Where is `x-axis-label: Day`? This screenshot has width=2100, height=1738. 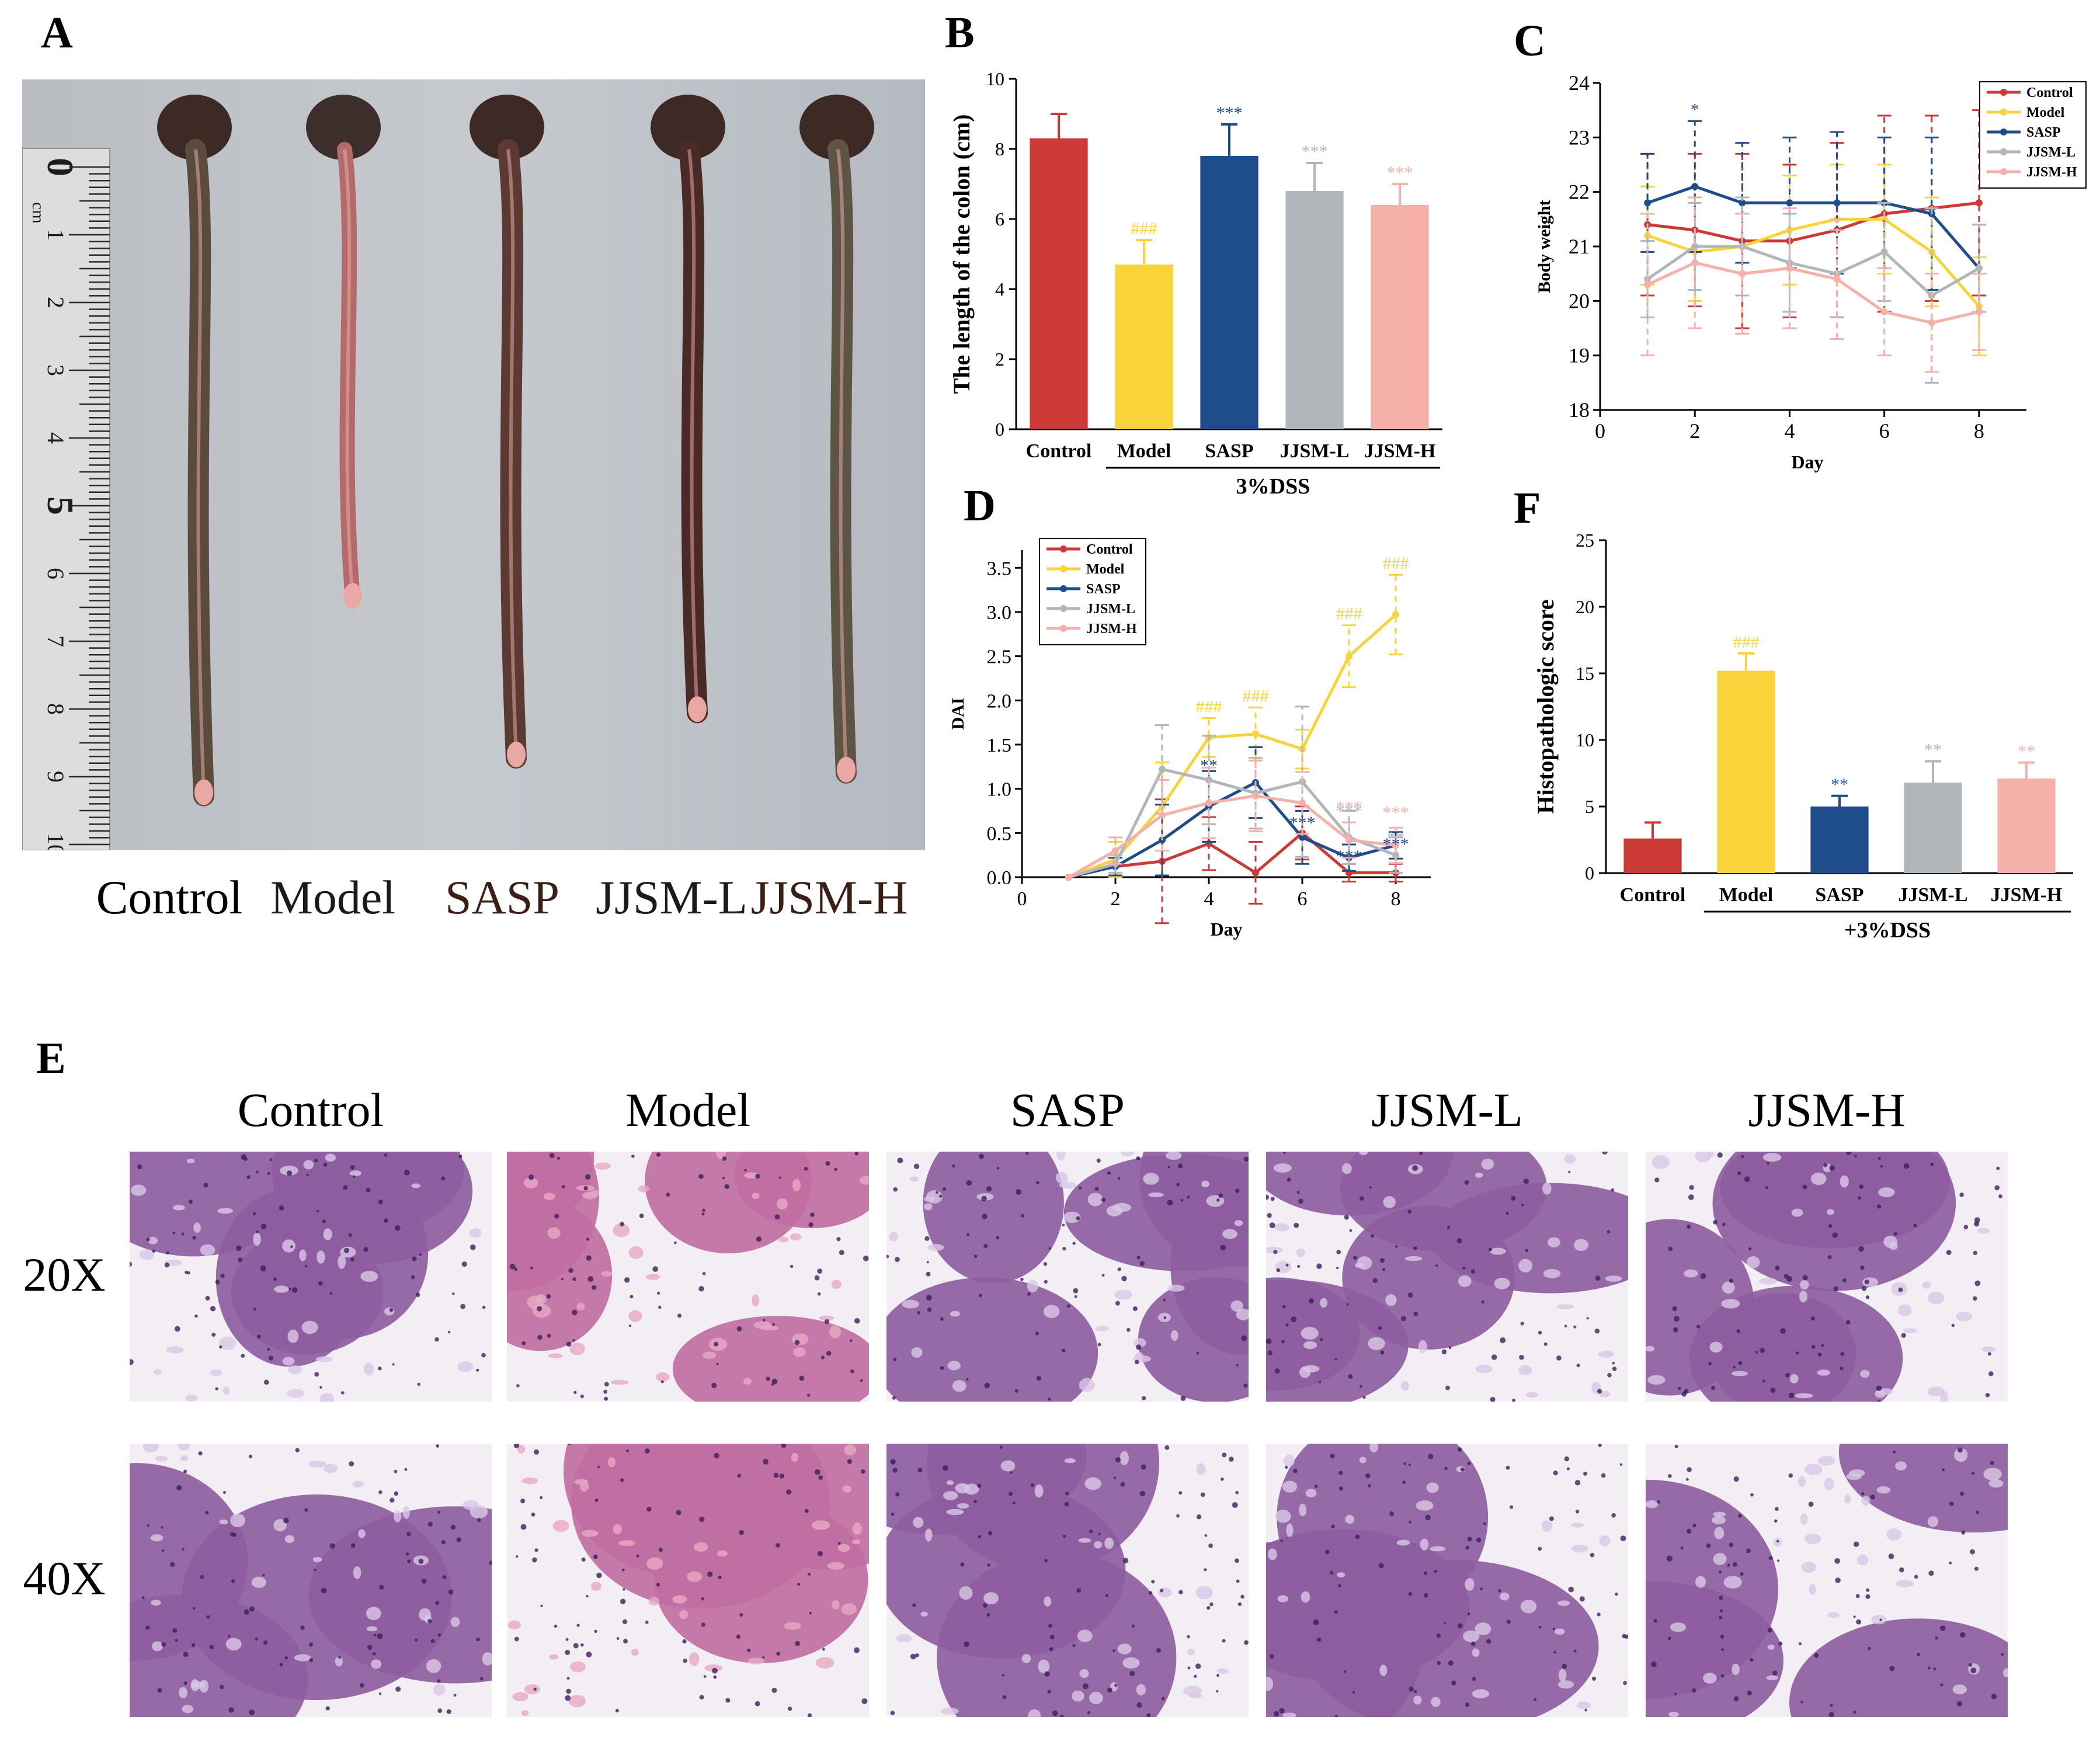 x-axis-label: Day is located at coordinates (1807, 462).